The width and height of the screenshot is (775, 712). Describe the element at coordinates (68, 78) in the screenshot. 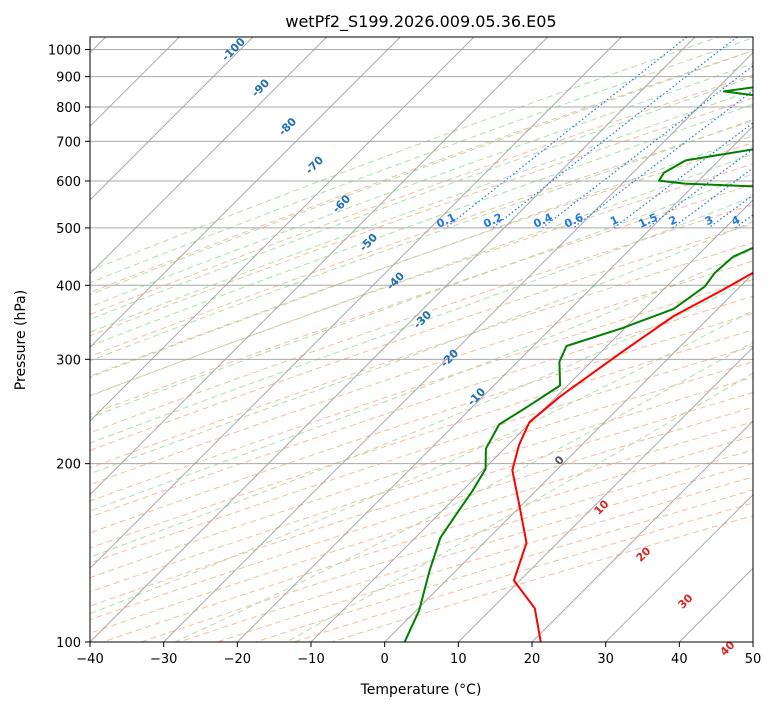

I see `y-tick-label: 900` at that location.